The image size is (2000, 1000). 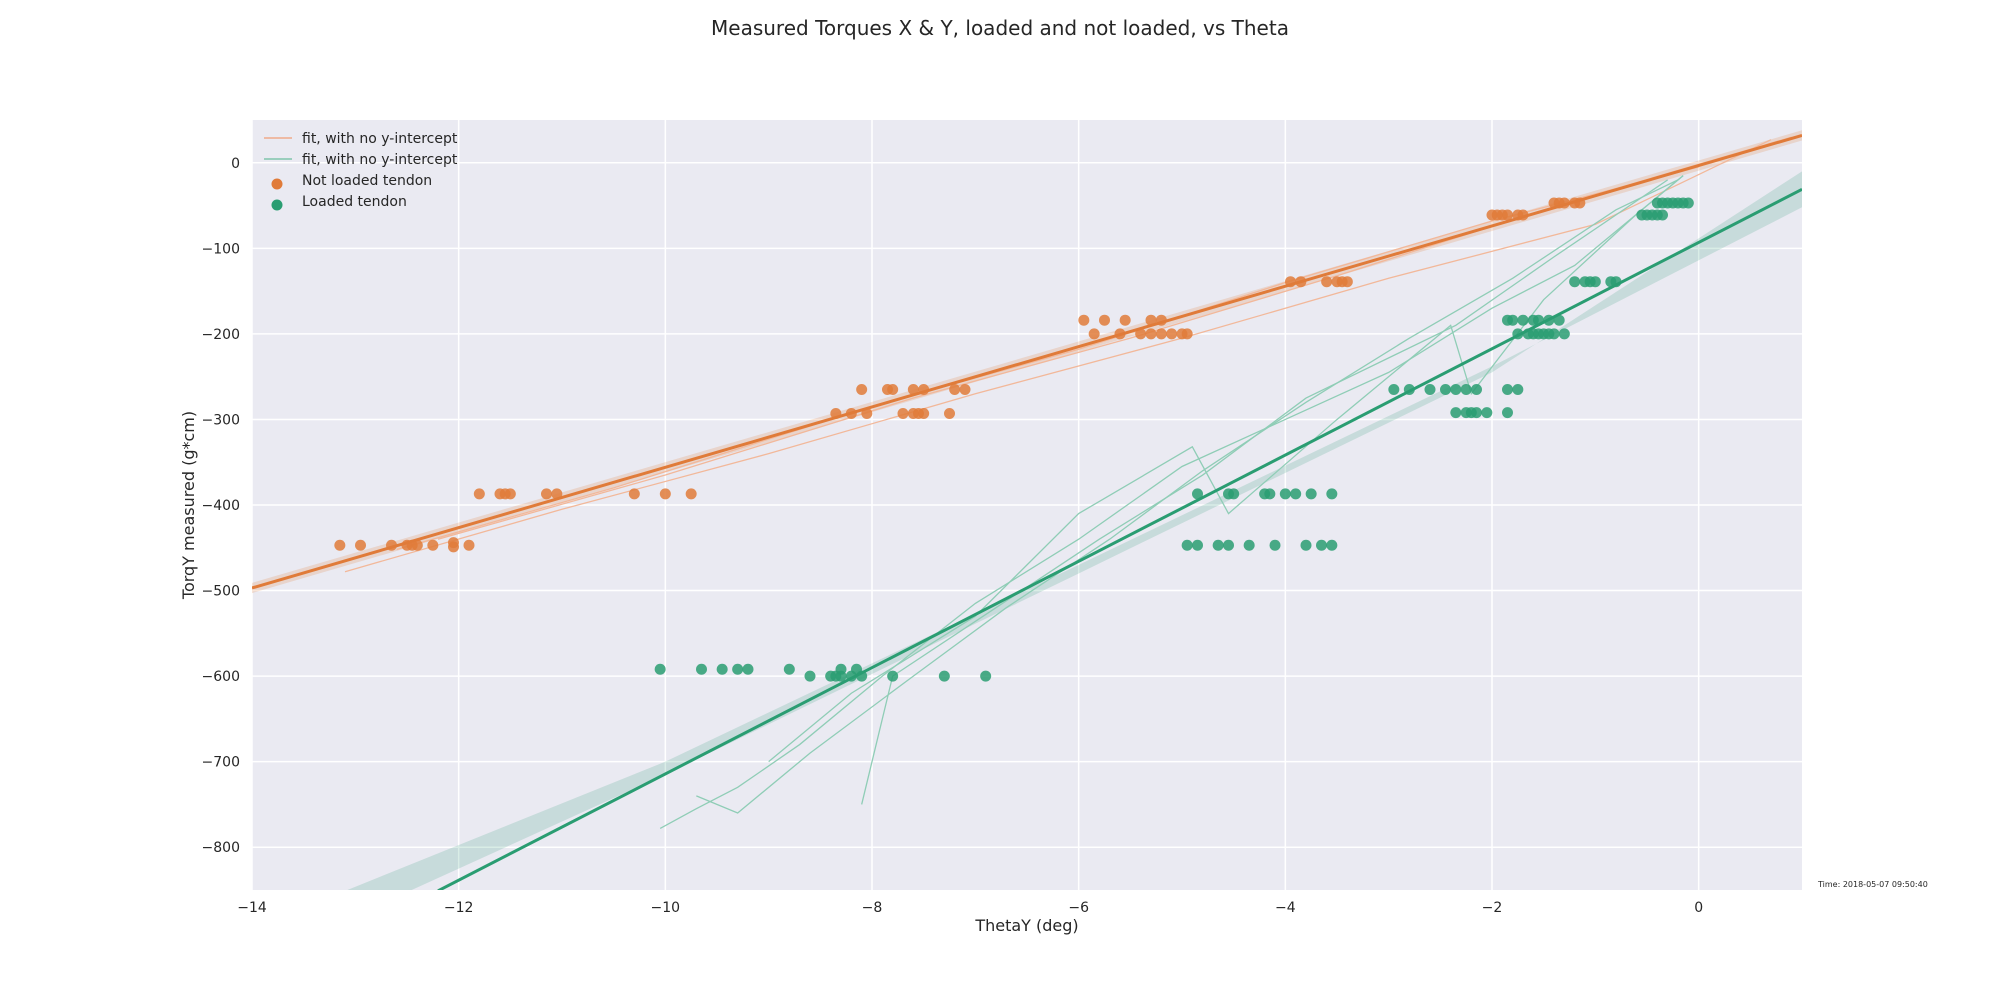 What do you see at coordinates (970, 908) in the screenshot?
I see `x-axis-ticks: −14 −12 −10 −8 −6 −4 −2 0` at bounding box center [970, 908].